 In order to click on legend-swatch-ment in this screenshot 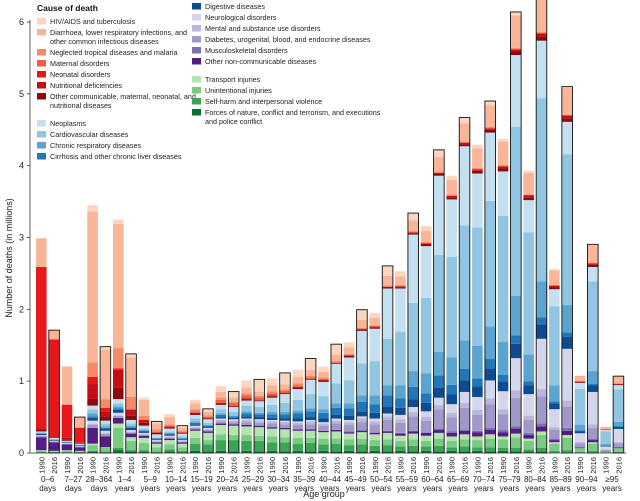, I will do `click(196, 28)`.